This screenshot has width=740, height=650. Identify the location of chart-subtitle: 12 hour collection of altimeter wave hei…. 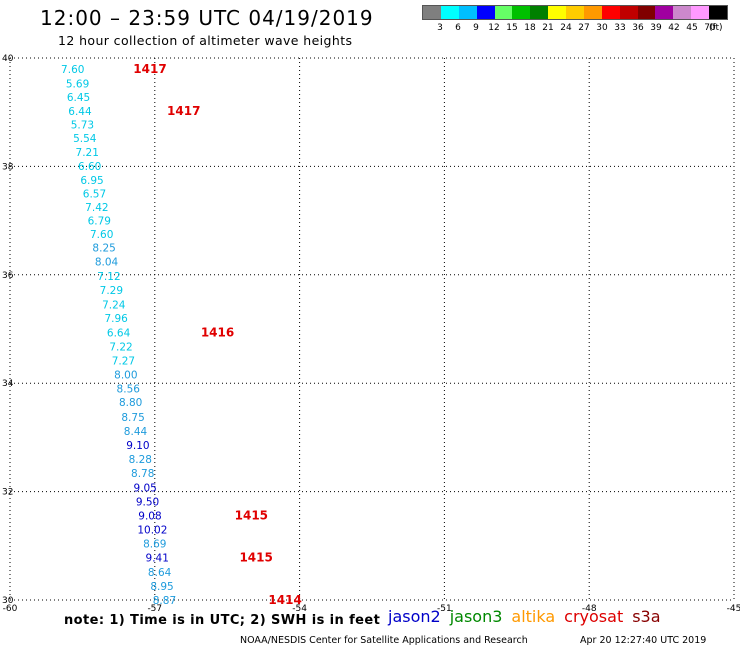
(205, 40).